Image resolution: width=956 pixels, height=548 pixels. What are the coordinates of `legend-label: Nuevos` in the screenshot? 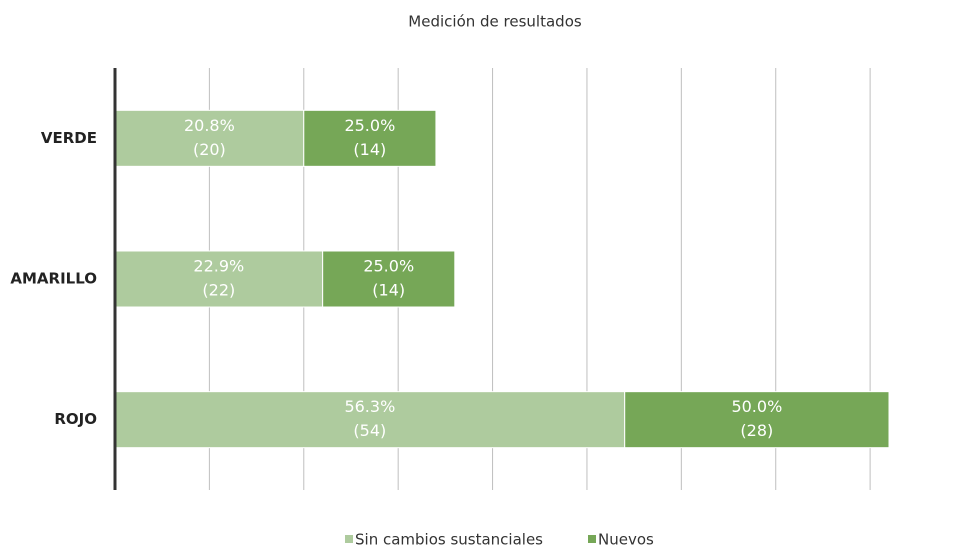 It's located at (626, 539).